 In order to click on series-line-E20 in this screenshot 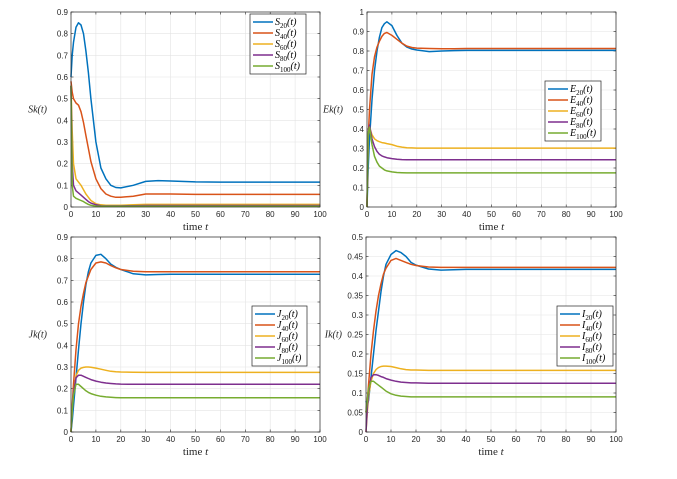, I will do `click(491, 114)`.